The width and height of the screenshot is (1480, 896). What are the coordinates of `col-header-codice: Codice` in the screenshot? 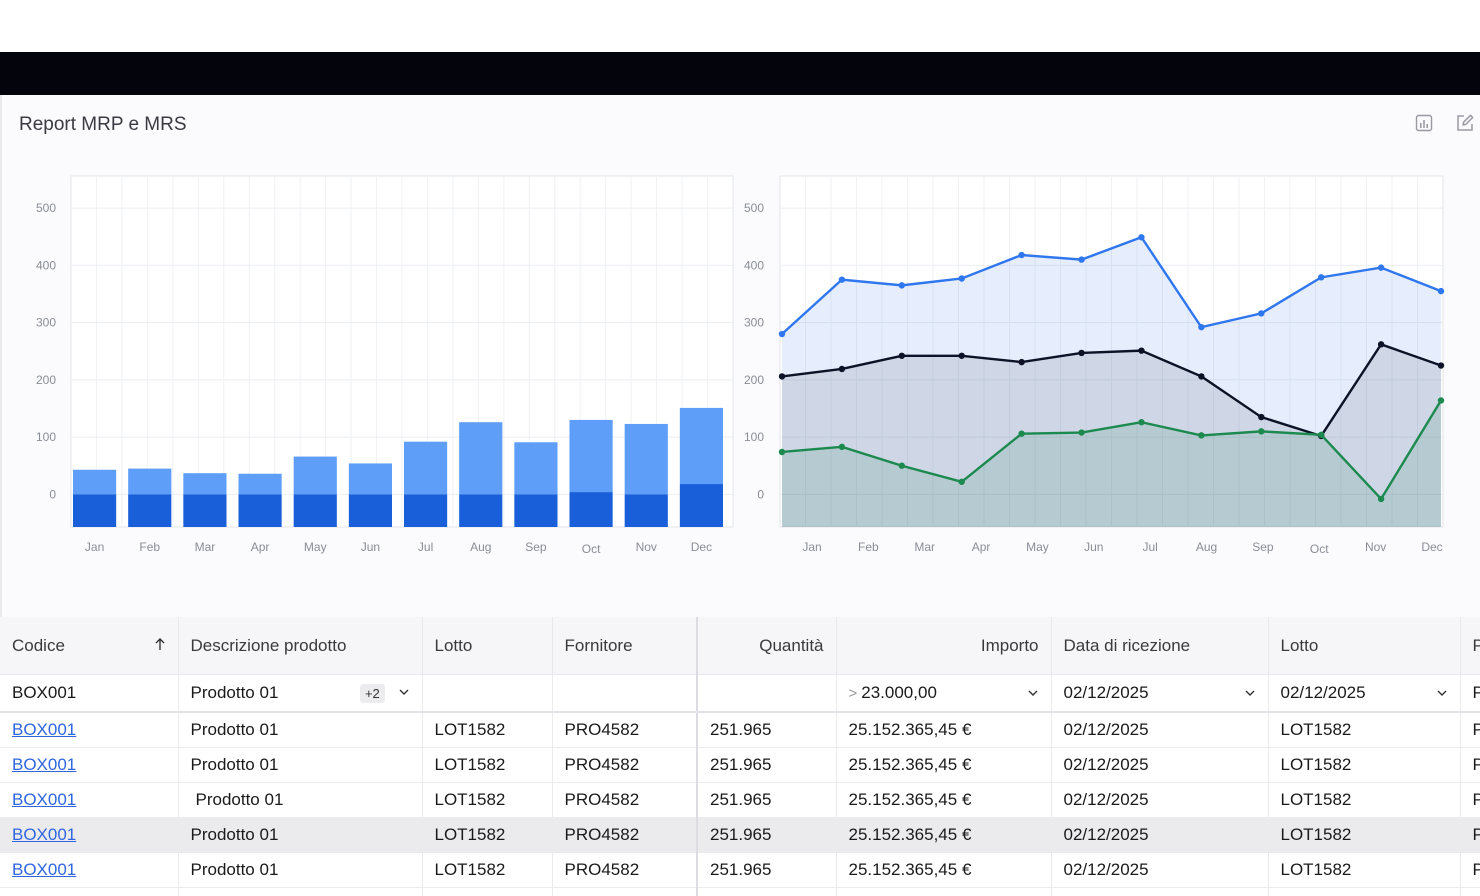 It's located at (89, 646).